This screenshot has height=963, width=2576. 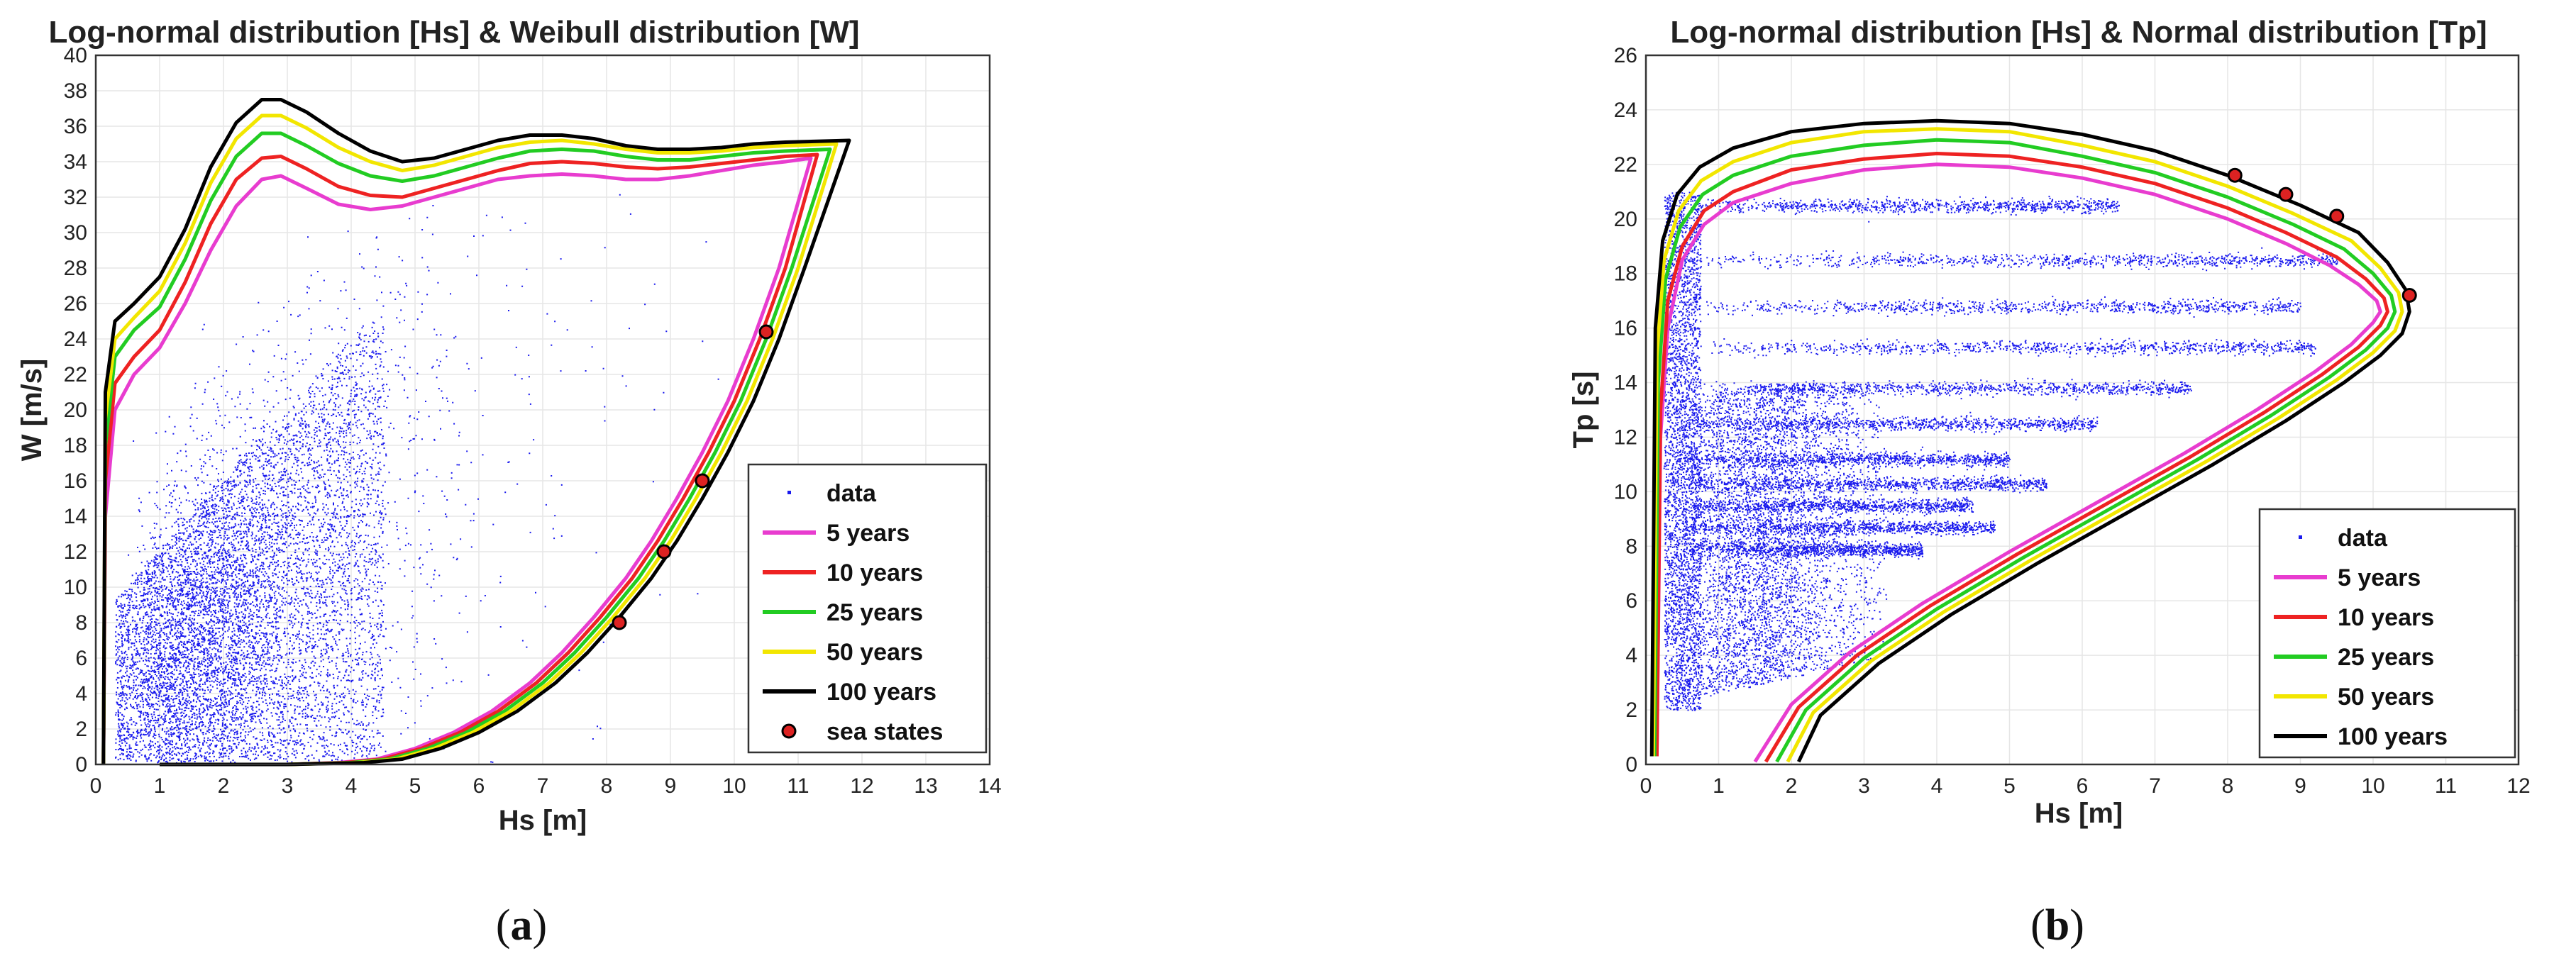 I want to click on y-tick-label: 30, so click(x=75, y=233).